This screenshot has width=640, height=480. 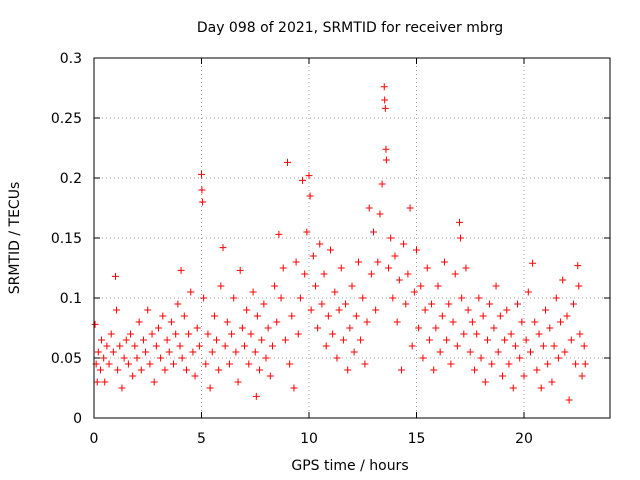 What do you see at coordinates (71, 299) in the screenshot?
I see `y-tick-label: 0.1` at bounding box center [71, 299].